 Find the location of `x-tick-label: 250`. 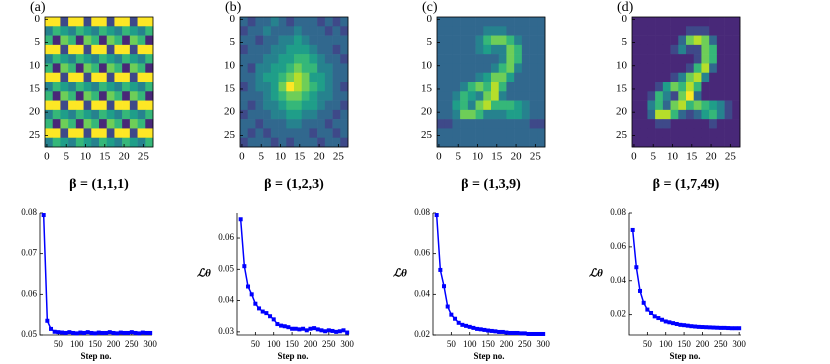

x-tick-label: 250 is located at coordinates (329, 344).